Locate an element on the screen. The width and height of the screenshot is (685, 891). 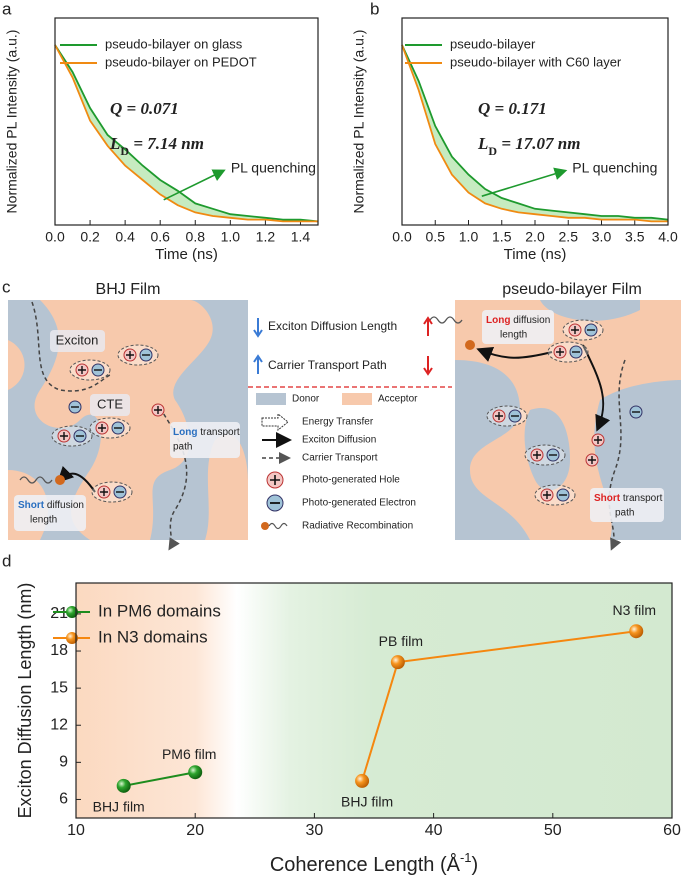
long-transport: Long transport is located at coordinates (206, 432).